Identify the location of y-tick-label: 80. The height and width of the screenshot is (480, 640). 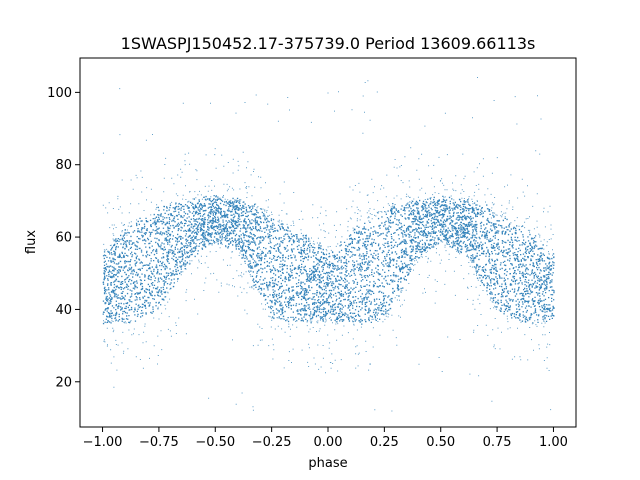
(63, 165).